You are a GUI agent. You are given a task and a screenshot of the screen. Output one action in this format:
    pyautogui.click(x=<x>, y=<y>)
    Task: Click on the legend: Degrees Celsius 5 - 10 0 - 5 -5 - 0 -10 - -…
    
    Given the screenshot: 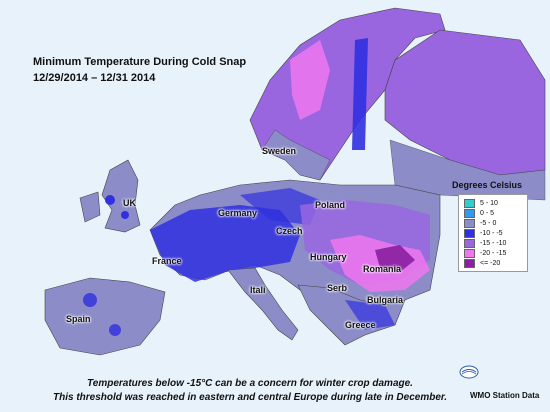 What is the action you would take?
    pyautogui.click(x=497, y=226)
    